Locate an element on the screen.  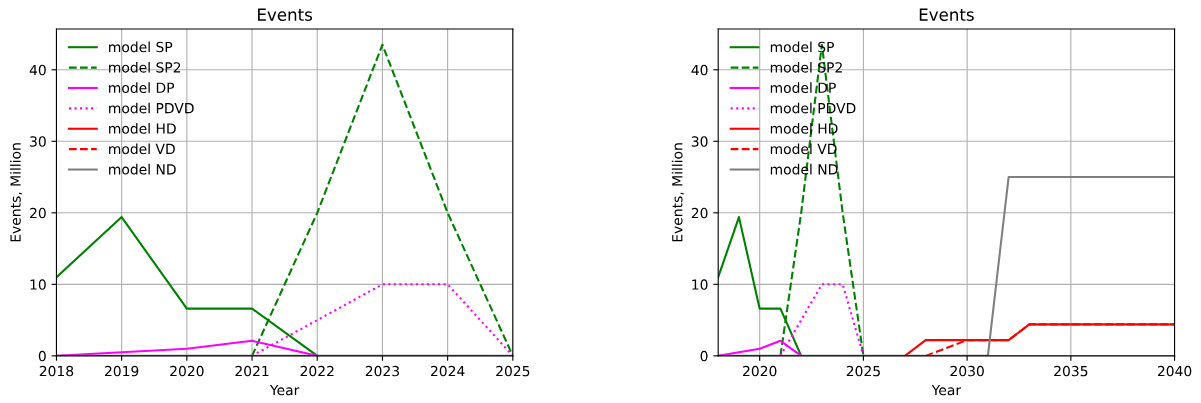
x-tick-label: 2040 is located at coordinates (1174, 371).